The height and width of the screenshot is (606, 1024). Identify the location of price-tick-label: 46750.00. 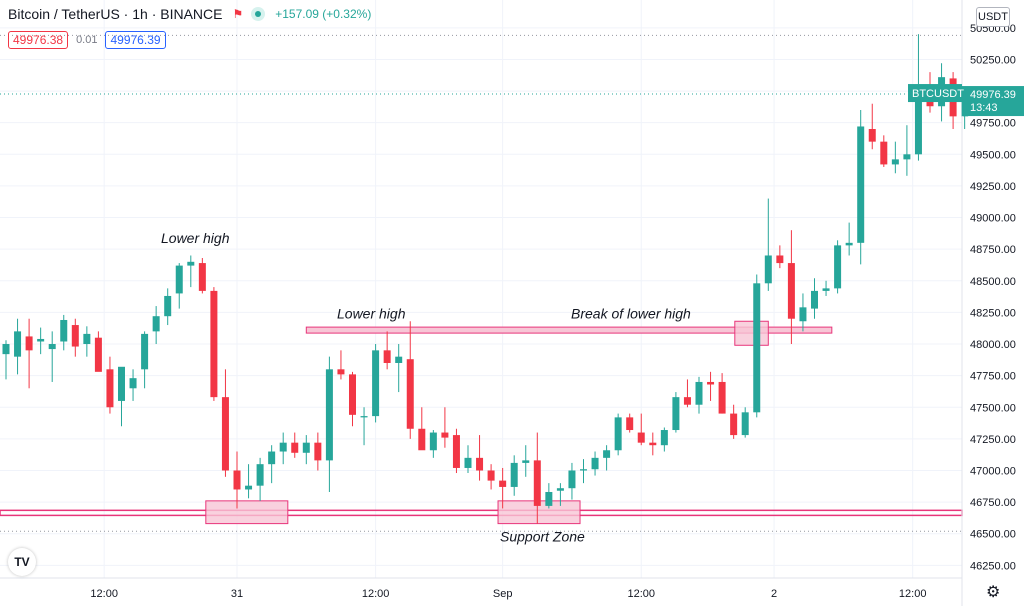
(993, 503).